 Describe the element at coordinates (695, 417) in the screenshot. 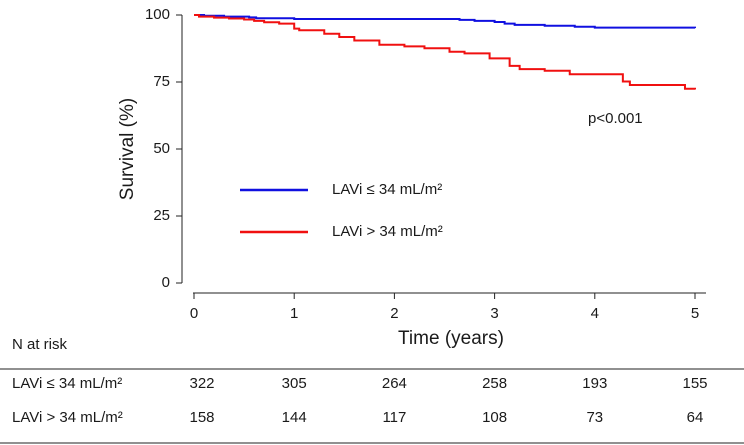

I see `risk-cell: 64` at that location.